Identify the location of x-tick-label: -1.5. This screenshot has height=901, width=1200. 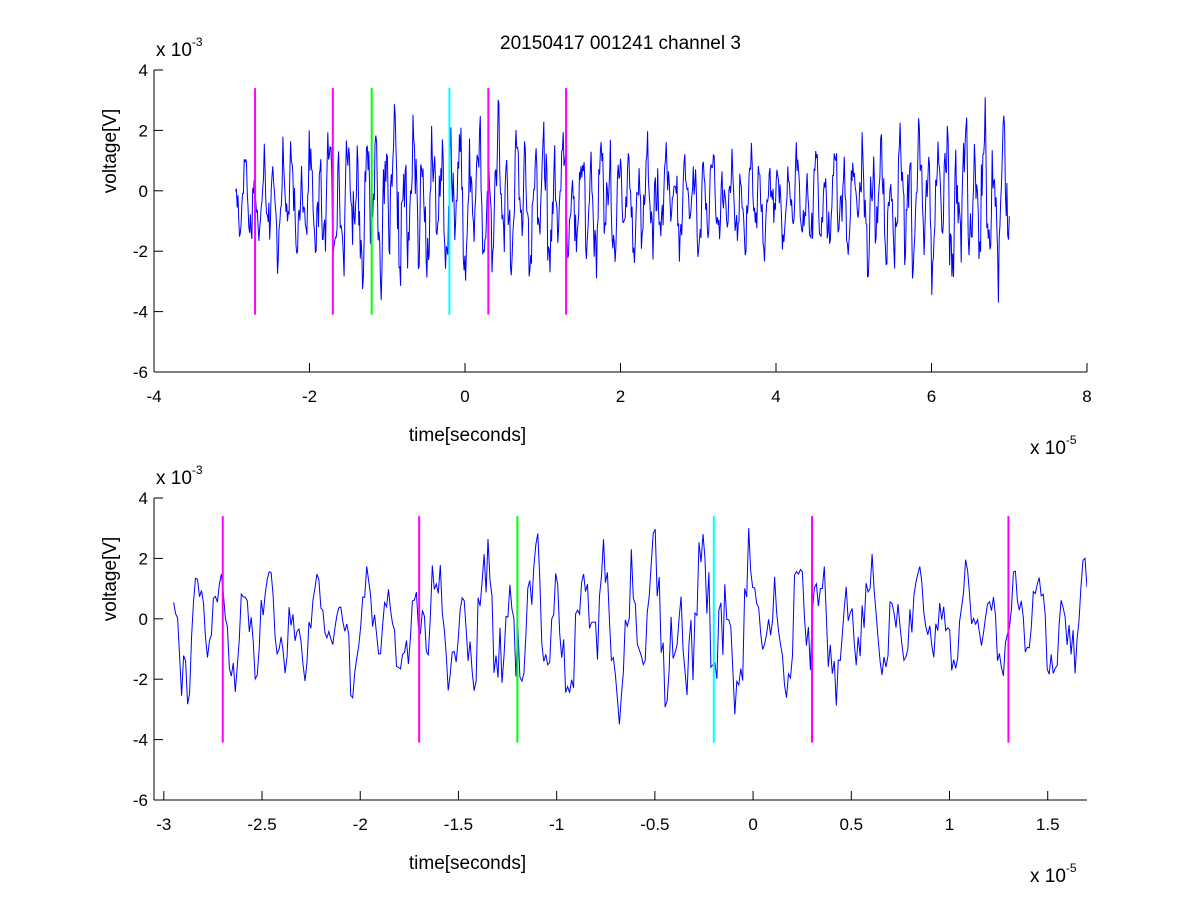
(458, 824).